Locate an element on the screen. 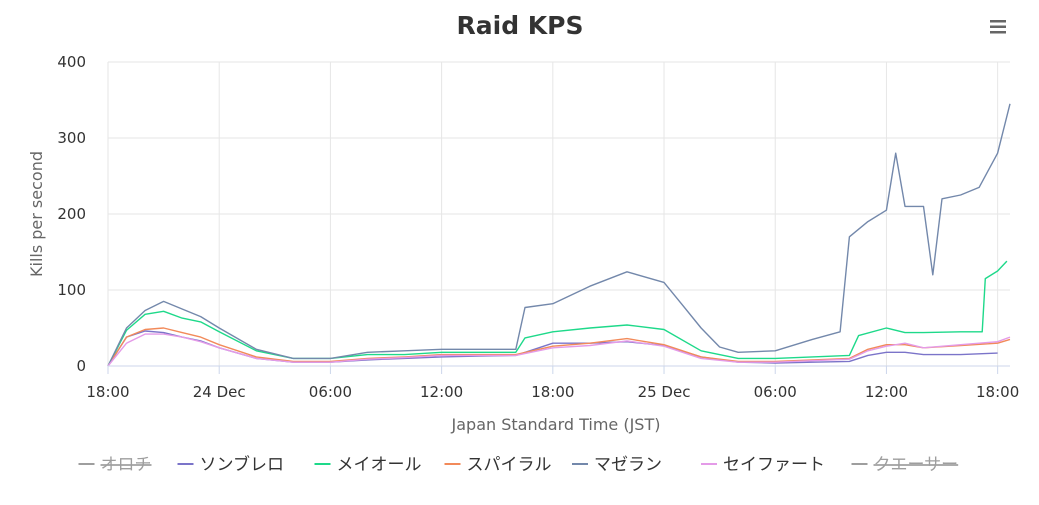 The height and width of the screenshot is (505, 1039). legend-item-1: オロチ is located at coordinates (115, 465).